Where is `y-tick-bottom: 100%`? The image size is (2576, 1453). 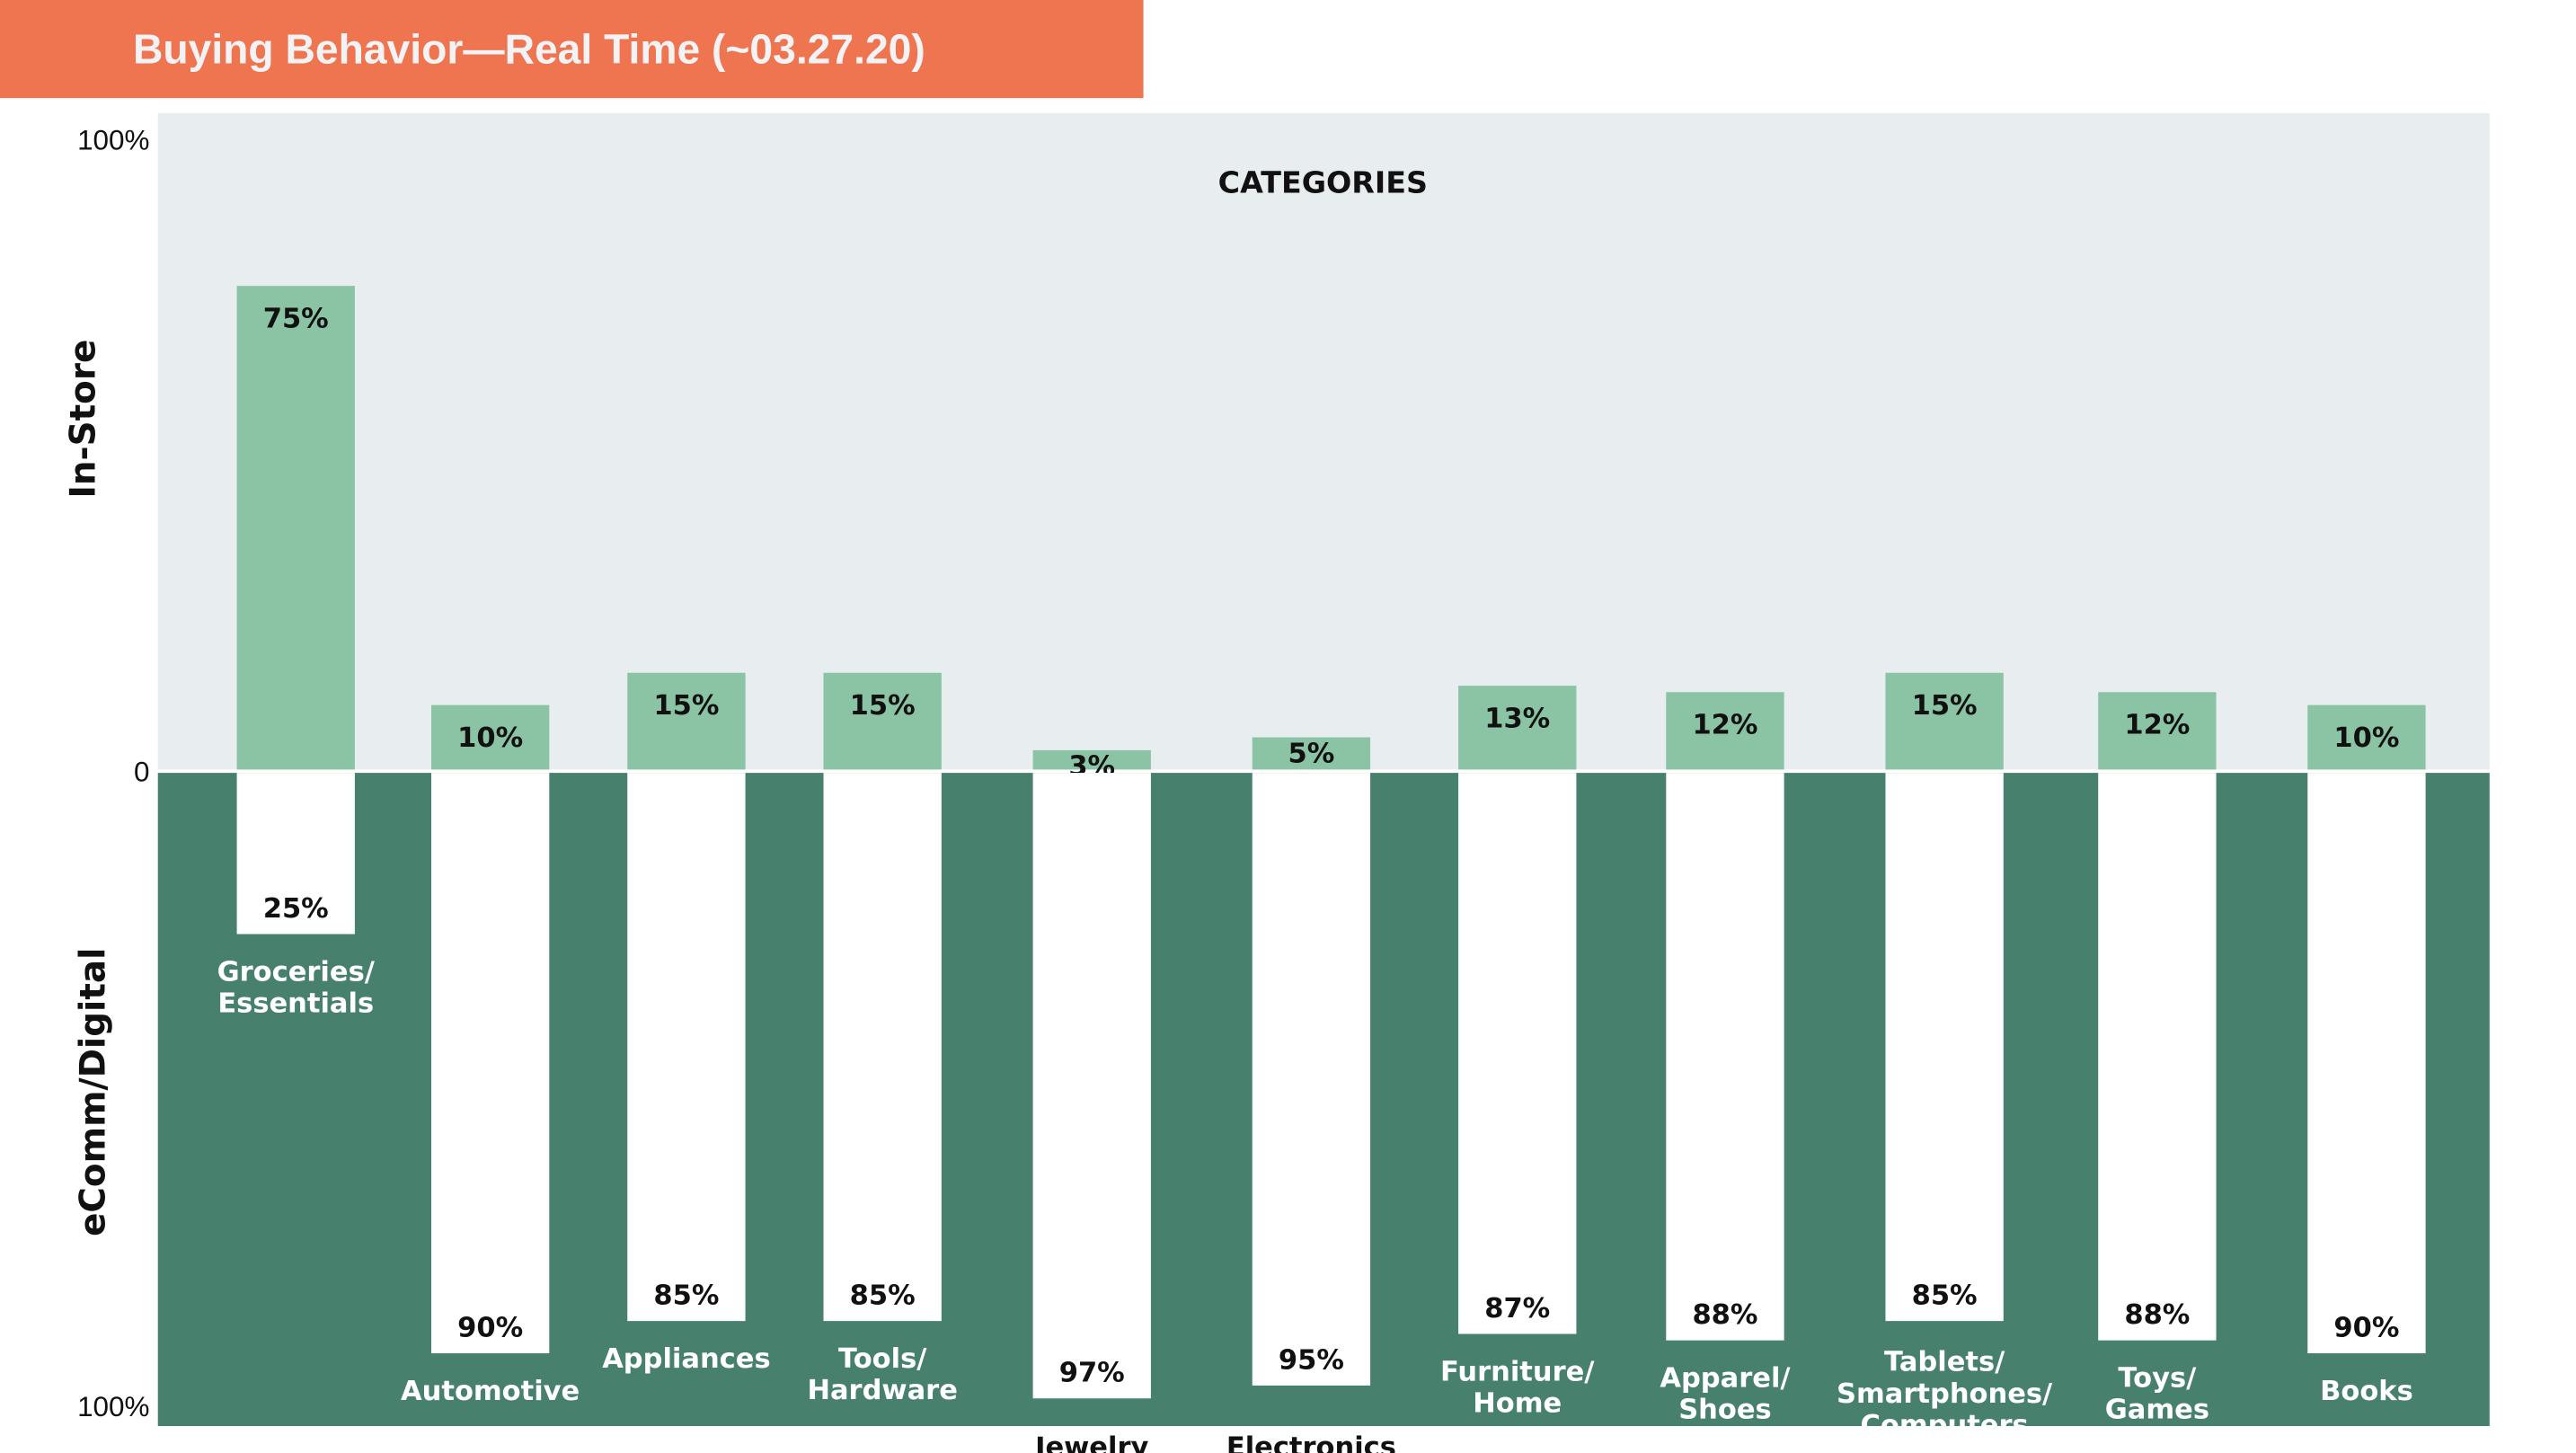
y-tick-bottom: 100% is located at coordinates (113, 1406).